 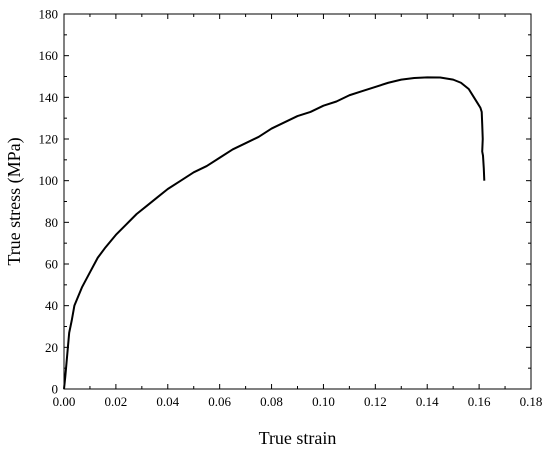 I want to click on x-tick-label: 0.16, so click(x=479, y=401).